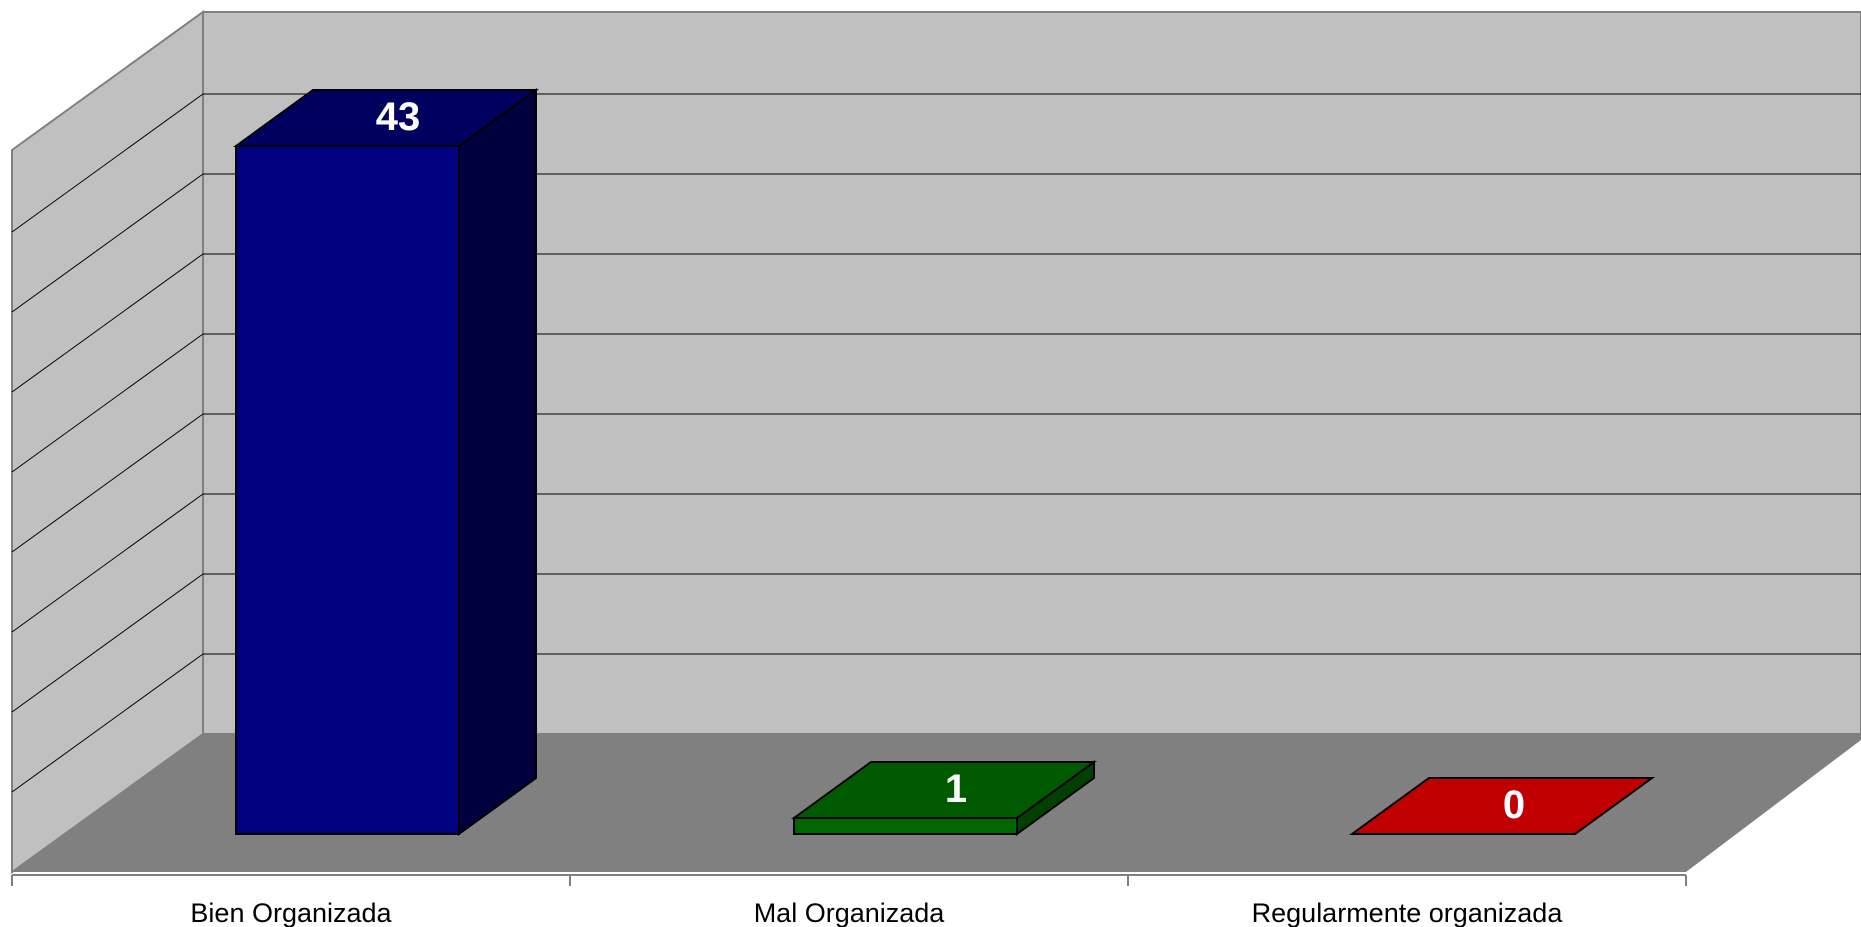 The image size is (1861, 927). I want to click on data-label: 1, so click(956, 789).